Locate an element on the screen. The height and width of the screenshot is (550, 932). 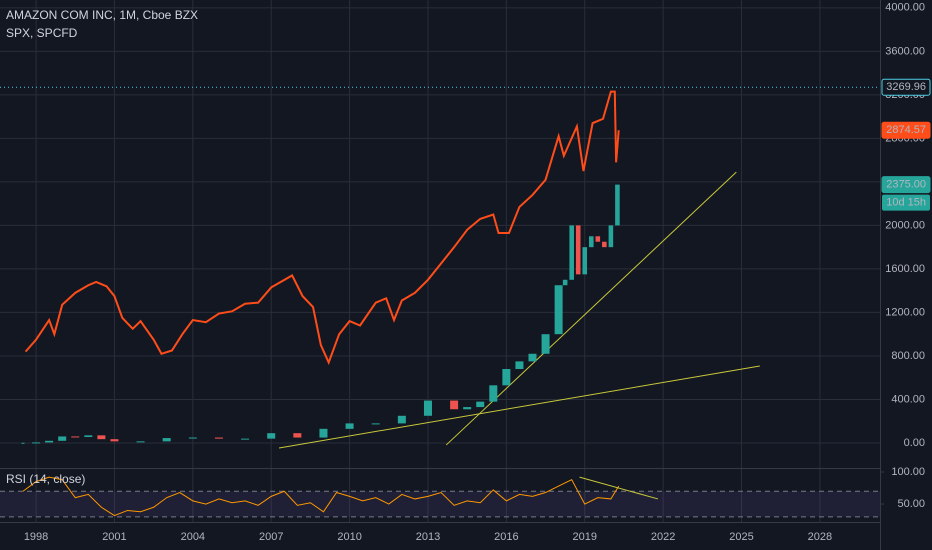
rsi-line is located at coordinates (321, 496).